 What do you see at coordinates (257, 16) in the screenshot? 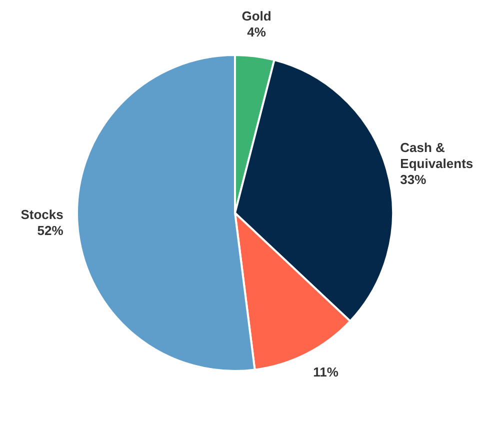
I see `slice-label: Gold` at bounding box center [257, 16].